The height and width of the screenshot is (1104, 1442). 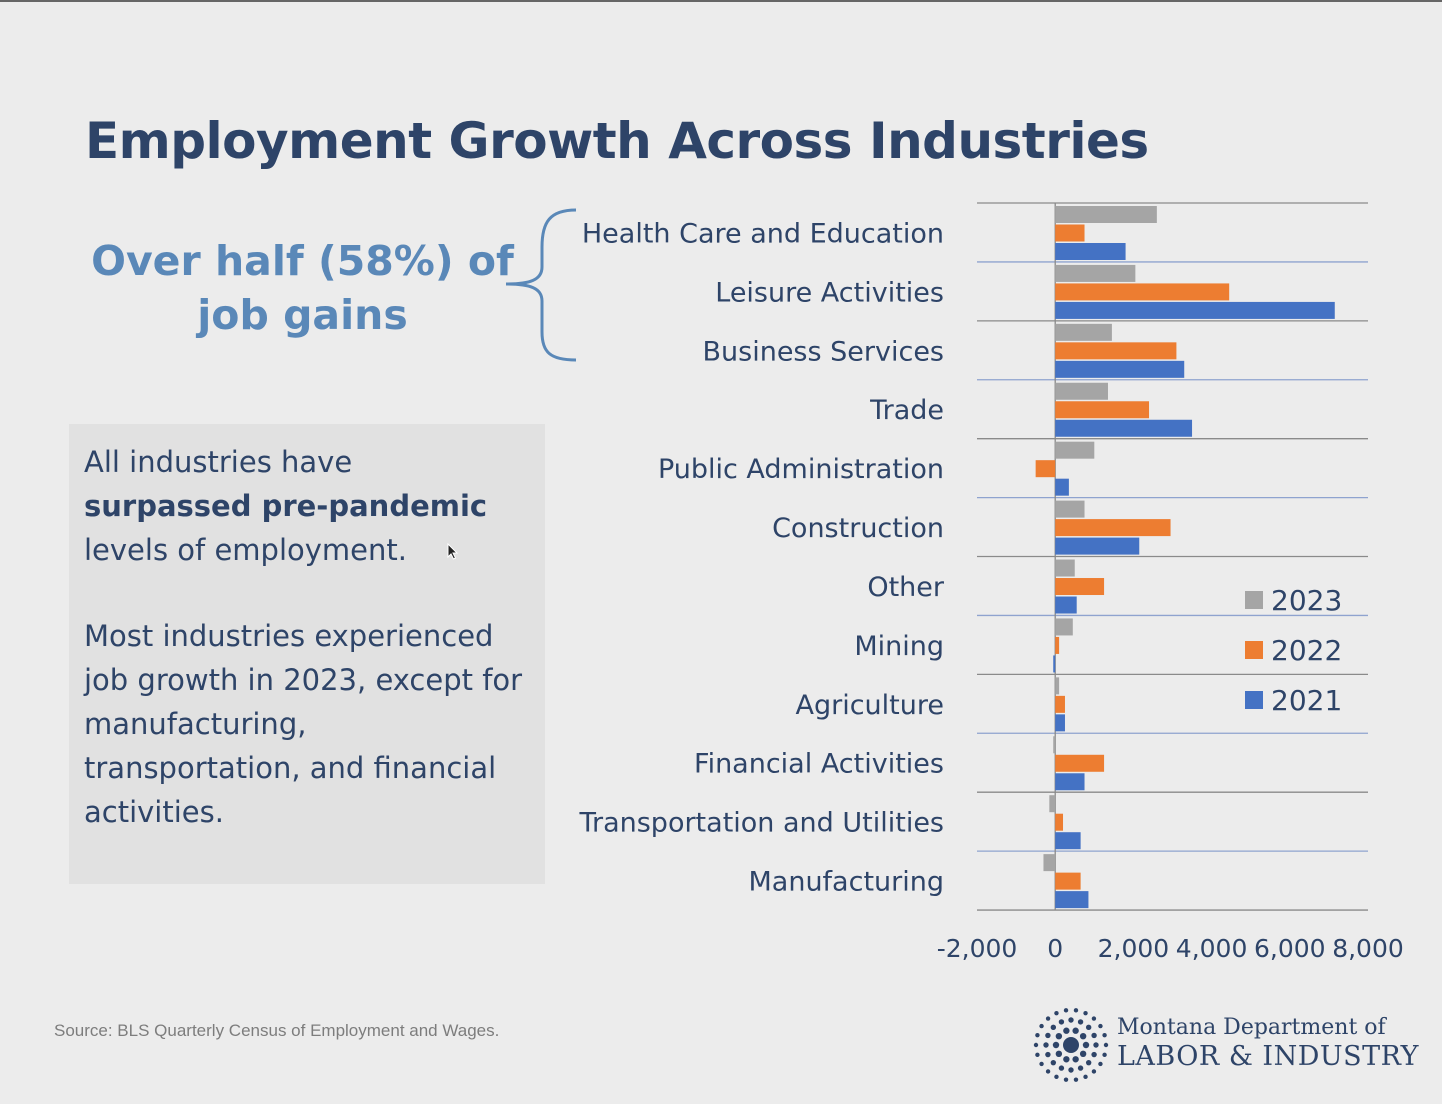 I want to click on department-logo-text: Montana Department of LABOR & INDUSTRY, so click(x=1268, y=1043).